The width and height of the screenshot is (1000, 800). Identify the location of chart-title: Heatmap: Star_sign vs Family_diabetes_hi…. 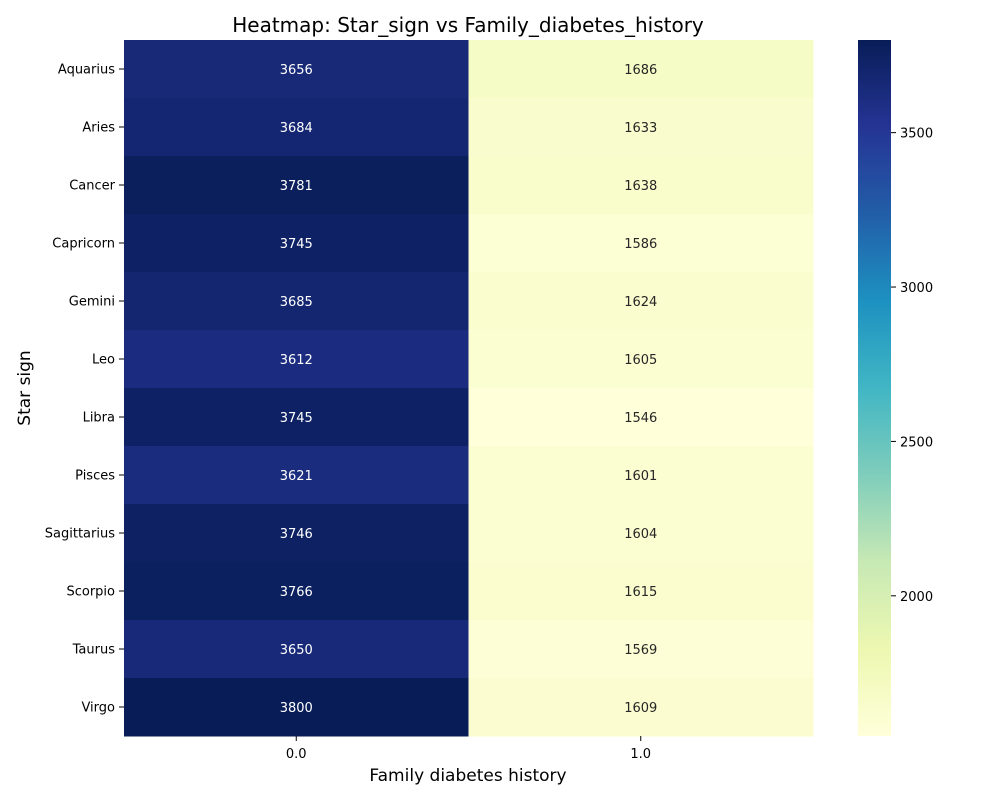
(468, 25).